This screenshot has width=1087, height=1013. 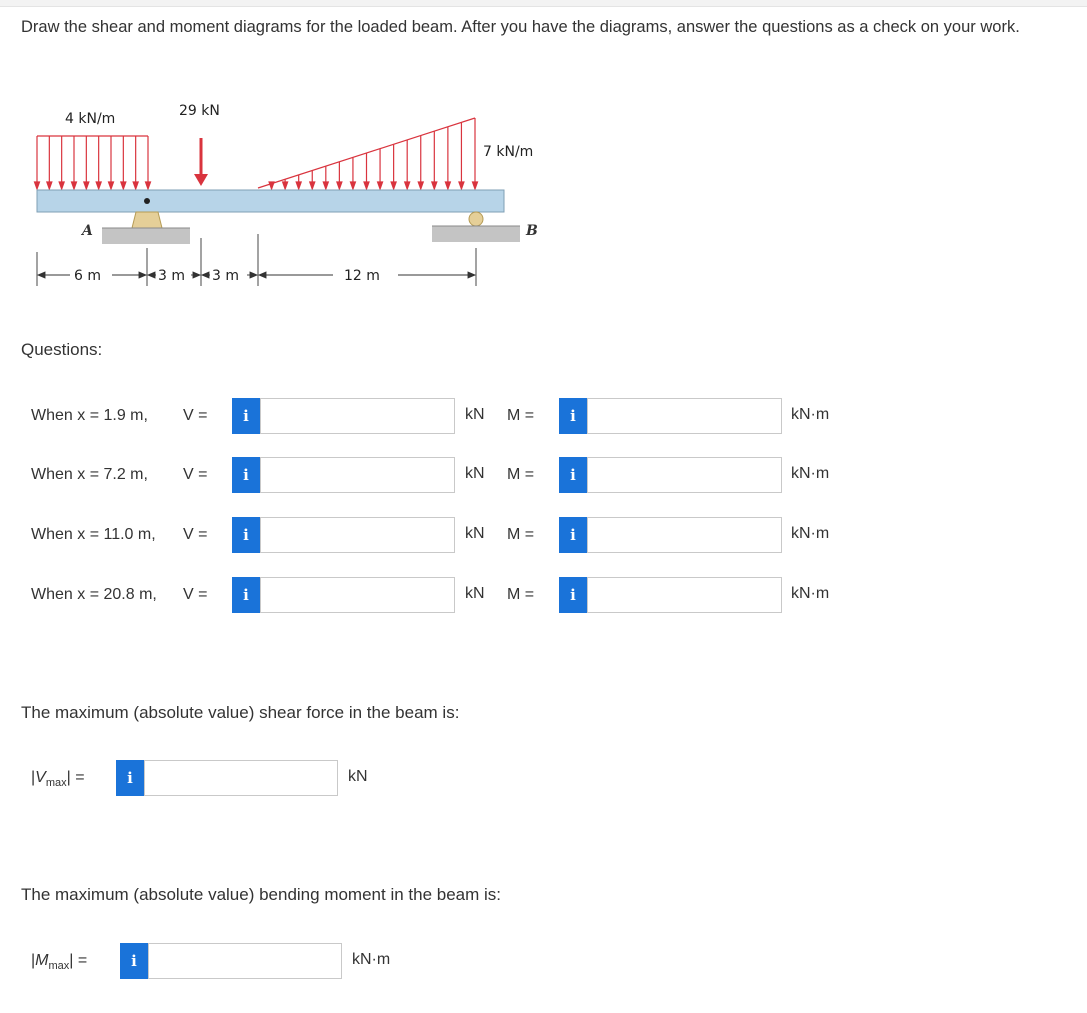 I want to click on mmax-input, so click(x=245, y=961).